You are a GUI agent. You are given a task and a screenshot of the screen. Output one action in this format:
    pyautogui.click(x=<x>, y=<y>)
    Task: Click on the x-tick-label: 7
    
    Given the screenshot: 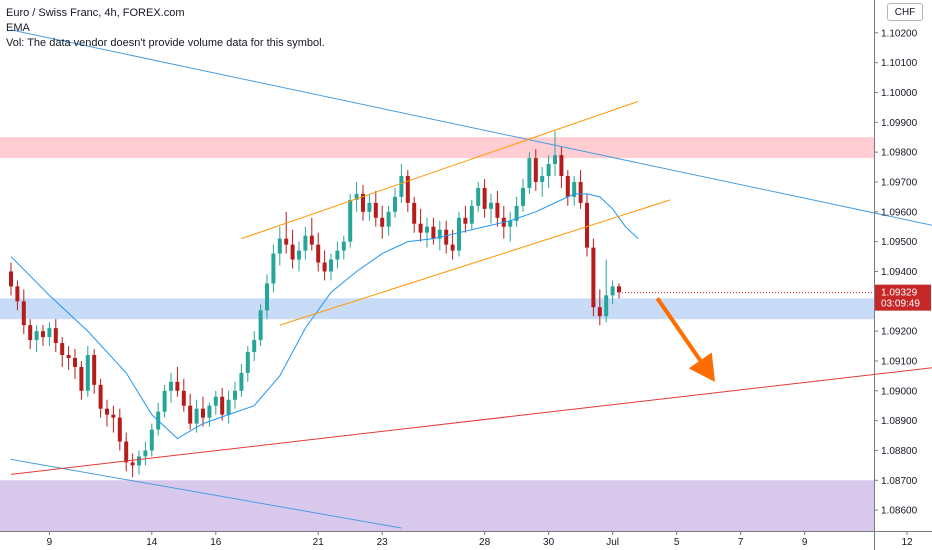 What is the action you would take?
    pyautogui.click(x=741, y=542)
    